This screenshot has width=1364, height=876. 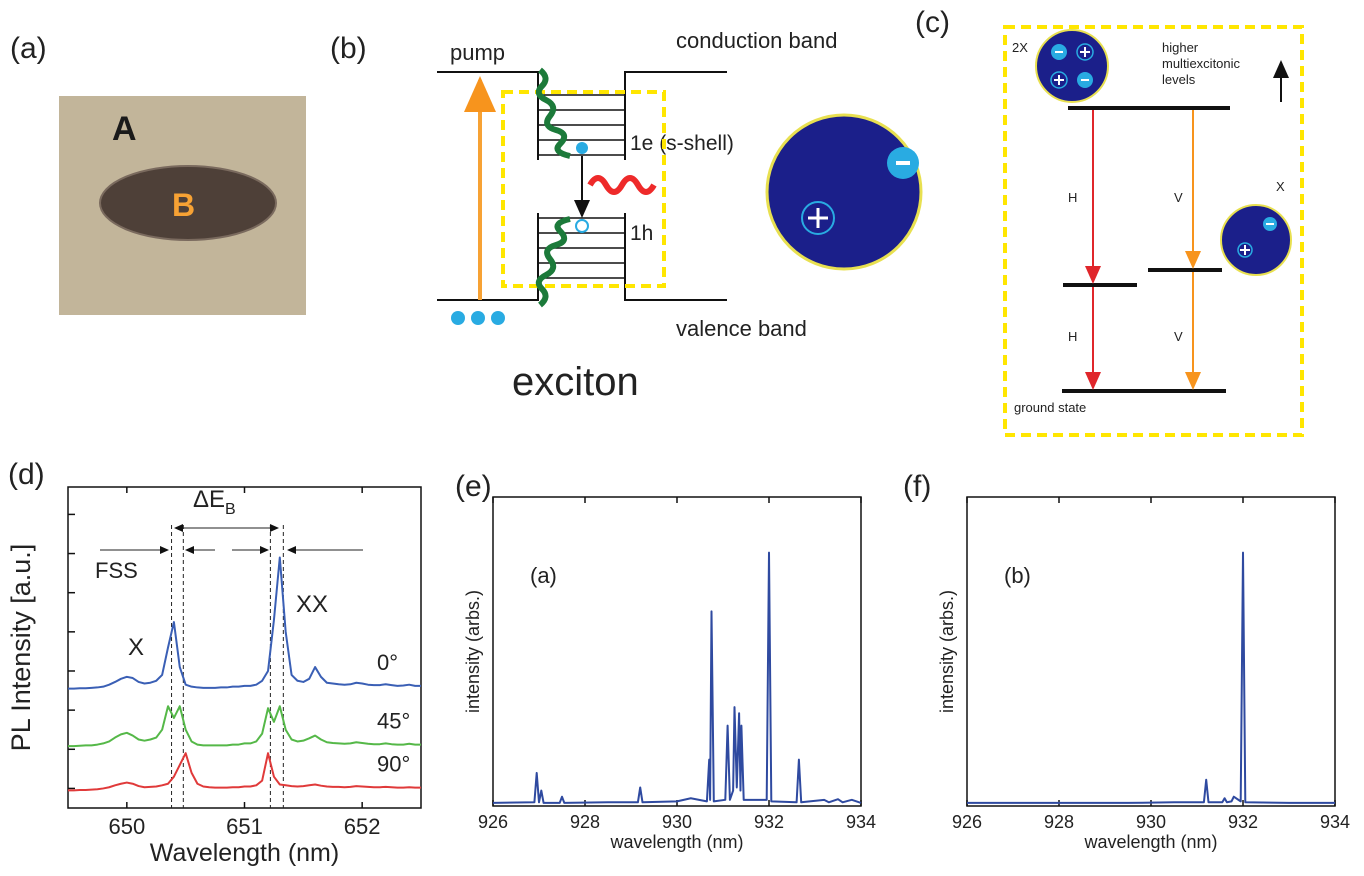 I want to click on annotation: X, so click(x=136, y=647).